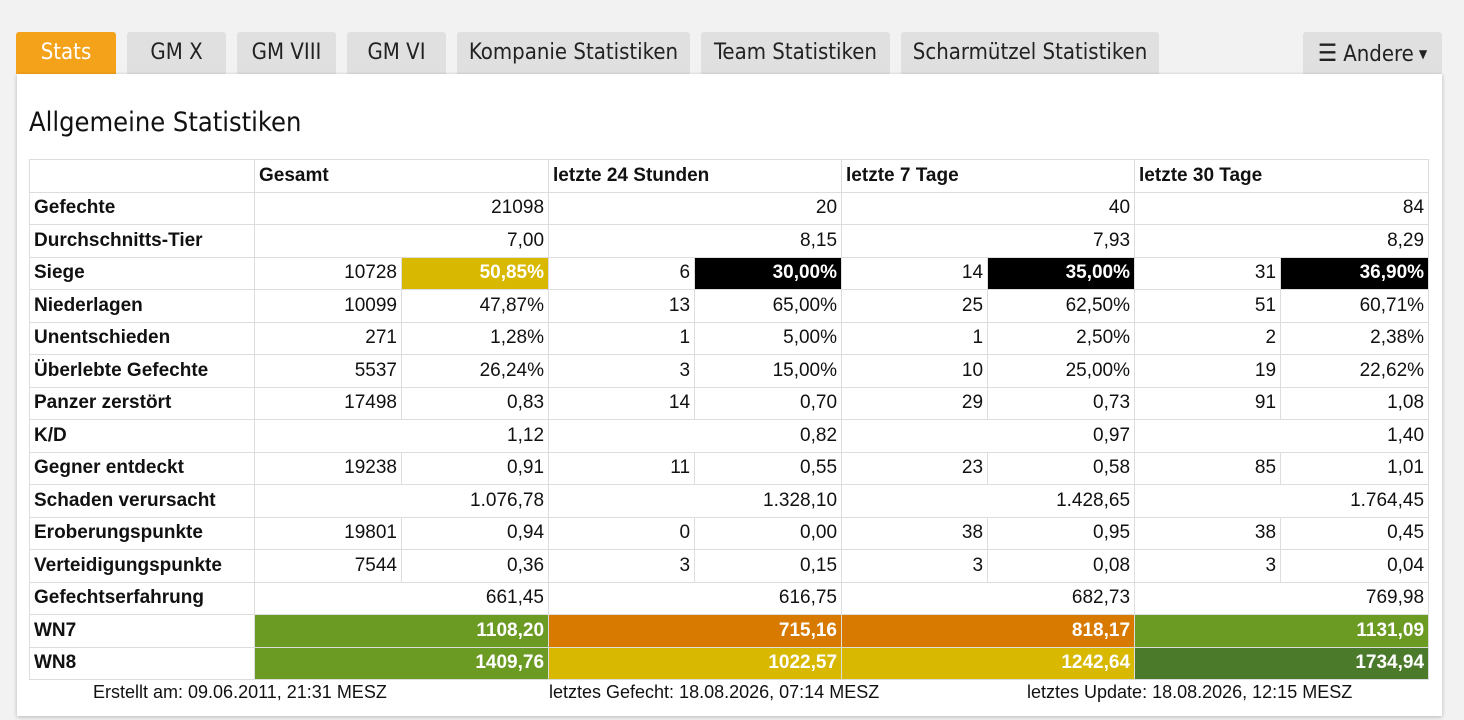  Describe the element at coordinates (1355, 338) in the screenshot. I see `table-cell: 2,38%` at that location.